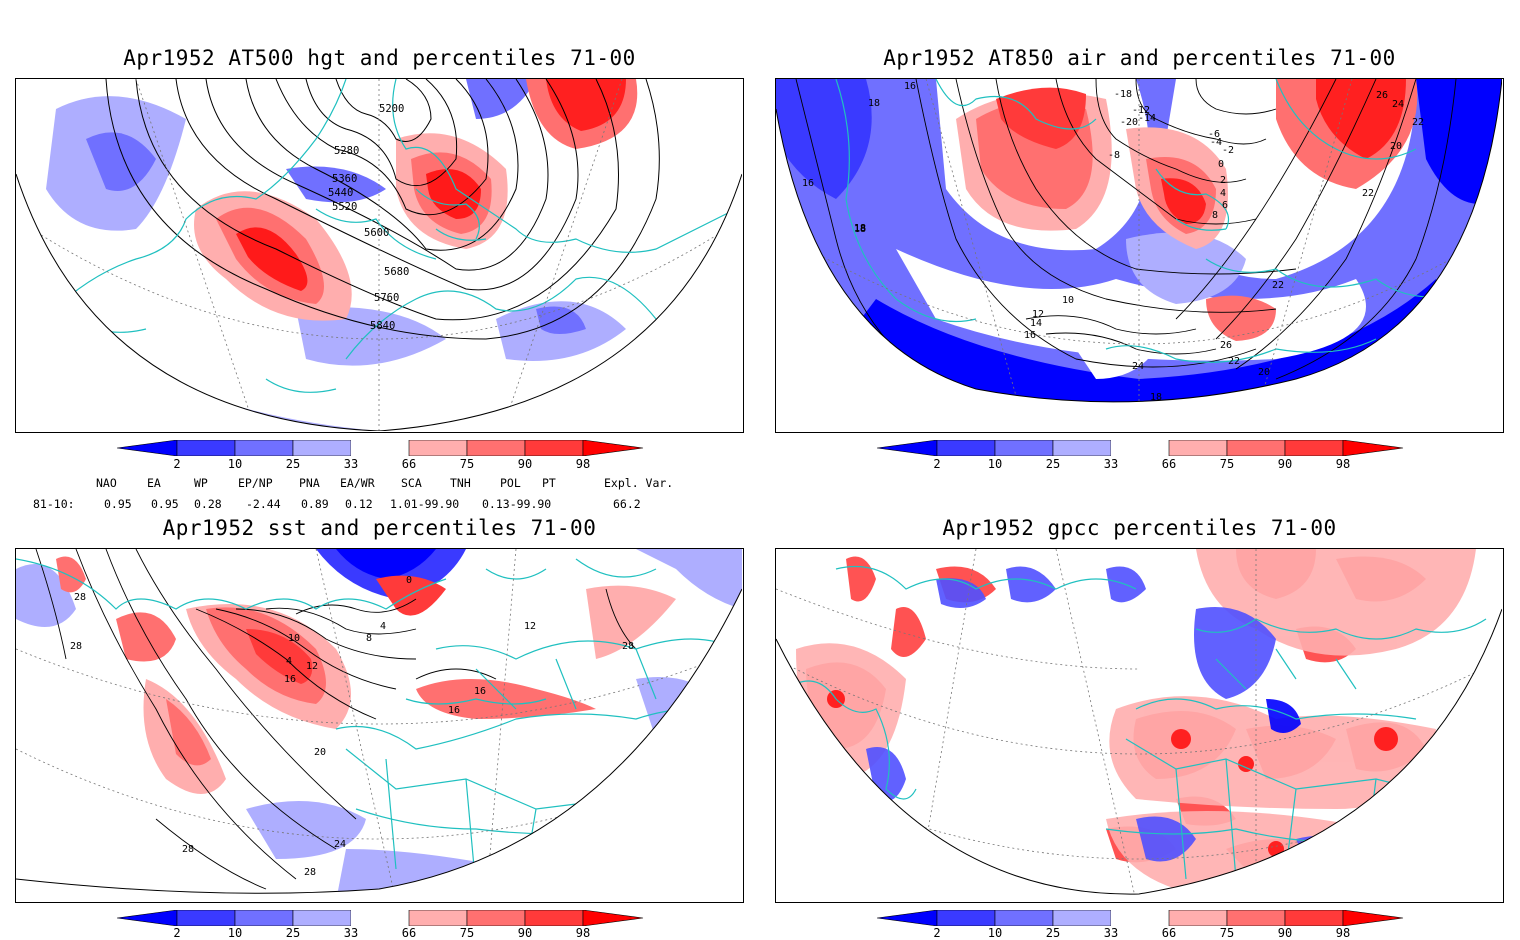 The width and height of the screenshot is (1520, 940). I want to click on panel-title-bl: Apr1952 sst and percentiles 71-00, so click(379, 528).